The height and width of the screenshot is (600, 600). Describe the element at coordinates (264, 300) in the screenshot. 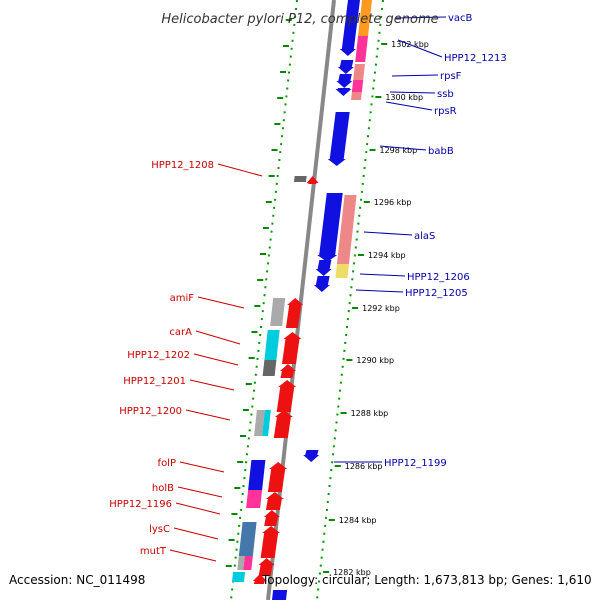

I see `reverse-guide-line` at that location.